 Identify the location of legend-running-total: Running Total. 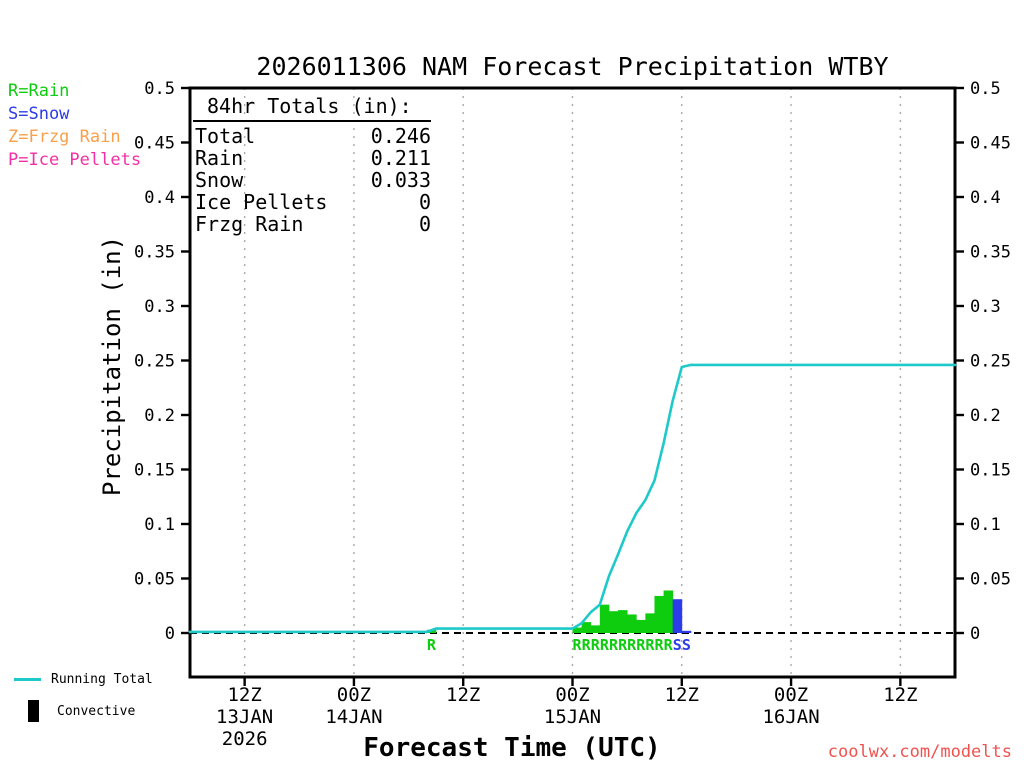
(83, 679).